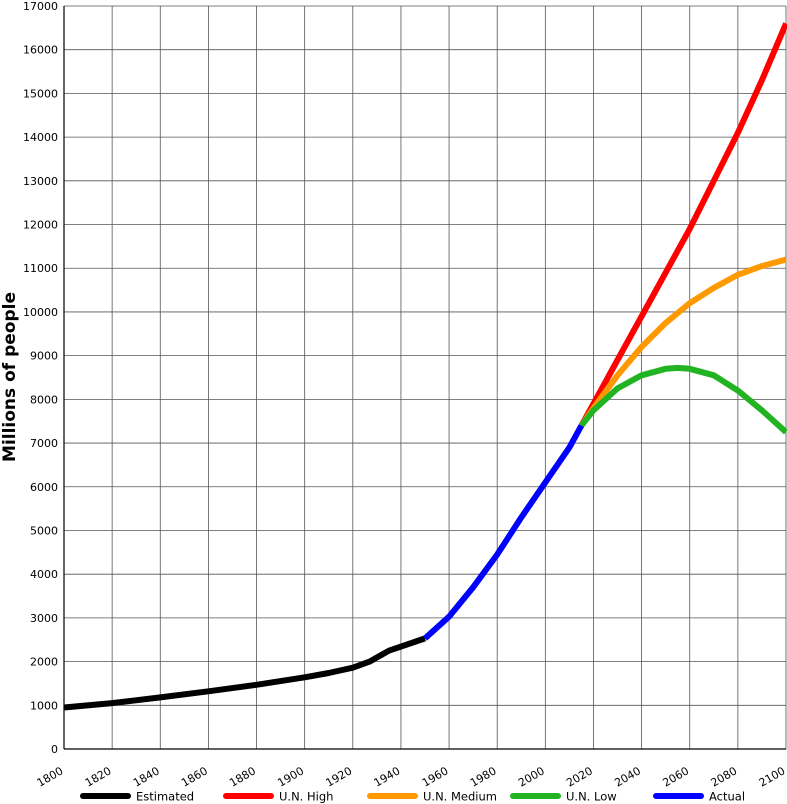 The image size is (787, 804). What do you see at coordinates (579, 776) in the screenshot?
I see `x-tick-label: 2020` at bounding box center [579, 776].